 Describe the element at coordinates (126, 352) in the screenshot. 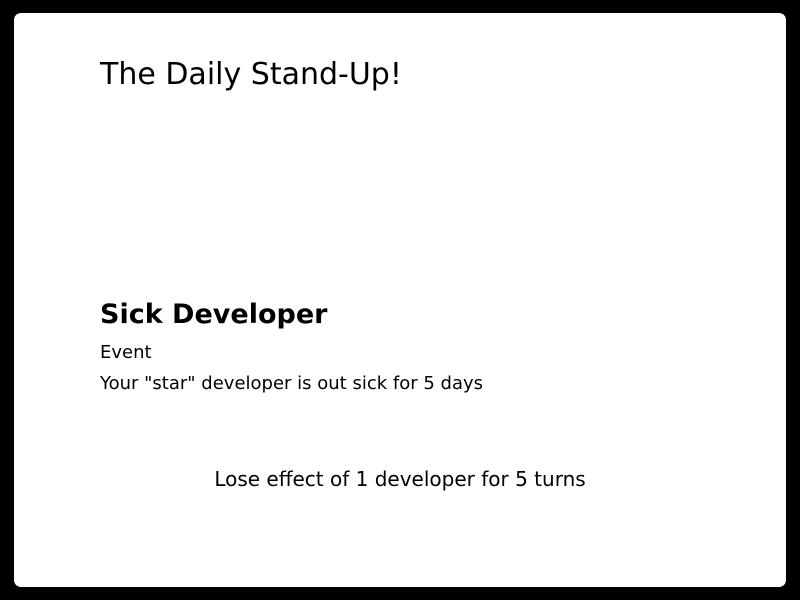

I see `card-type-label: Event` at that location.